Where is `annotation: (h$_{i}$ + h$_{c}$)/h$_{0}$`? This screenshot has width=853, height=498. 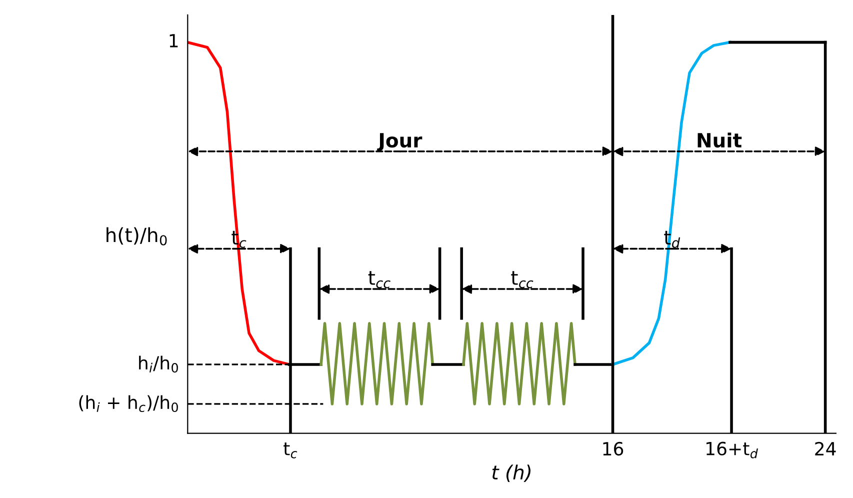
annotation: (h$_{i}$ + h$_{c}$)/h$_{0}$ is located at coordinates (128, 403).